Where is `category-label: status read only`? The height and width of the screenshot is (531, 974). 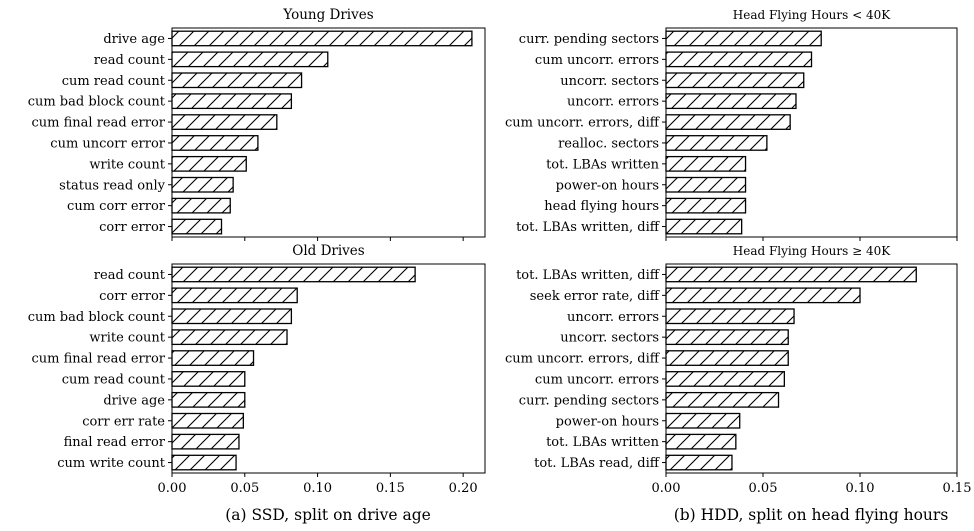
category-label: status read only is located at coordinates (112, 185).